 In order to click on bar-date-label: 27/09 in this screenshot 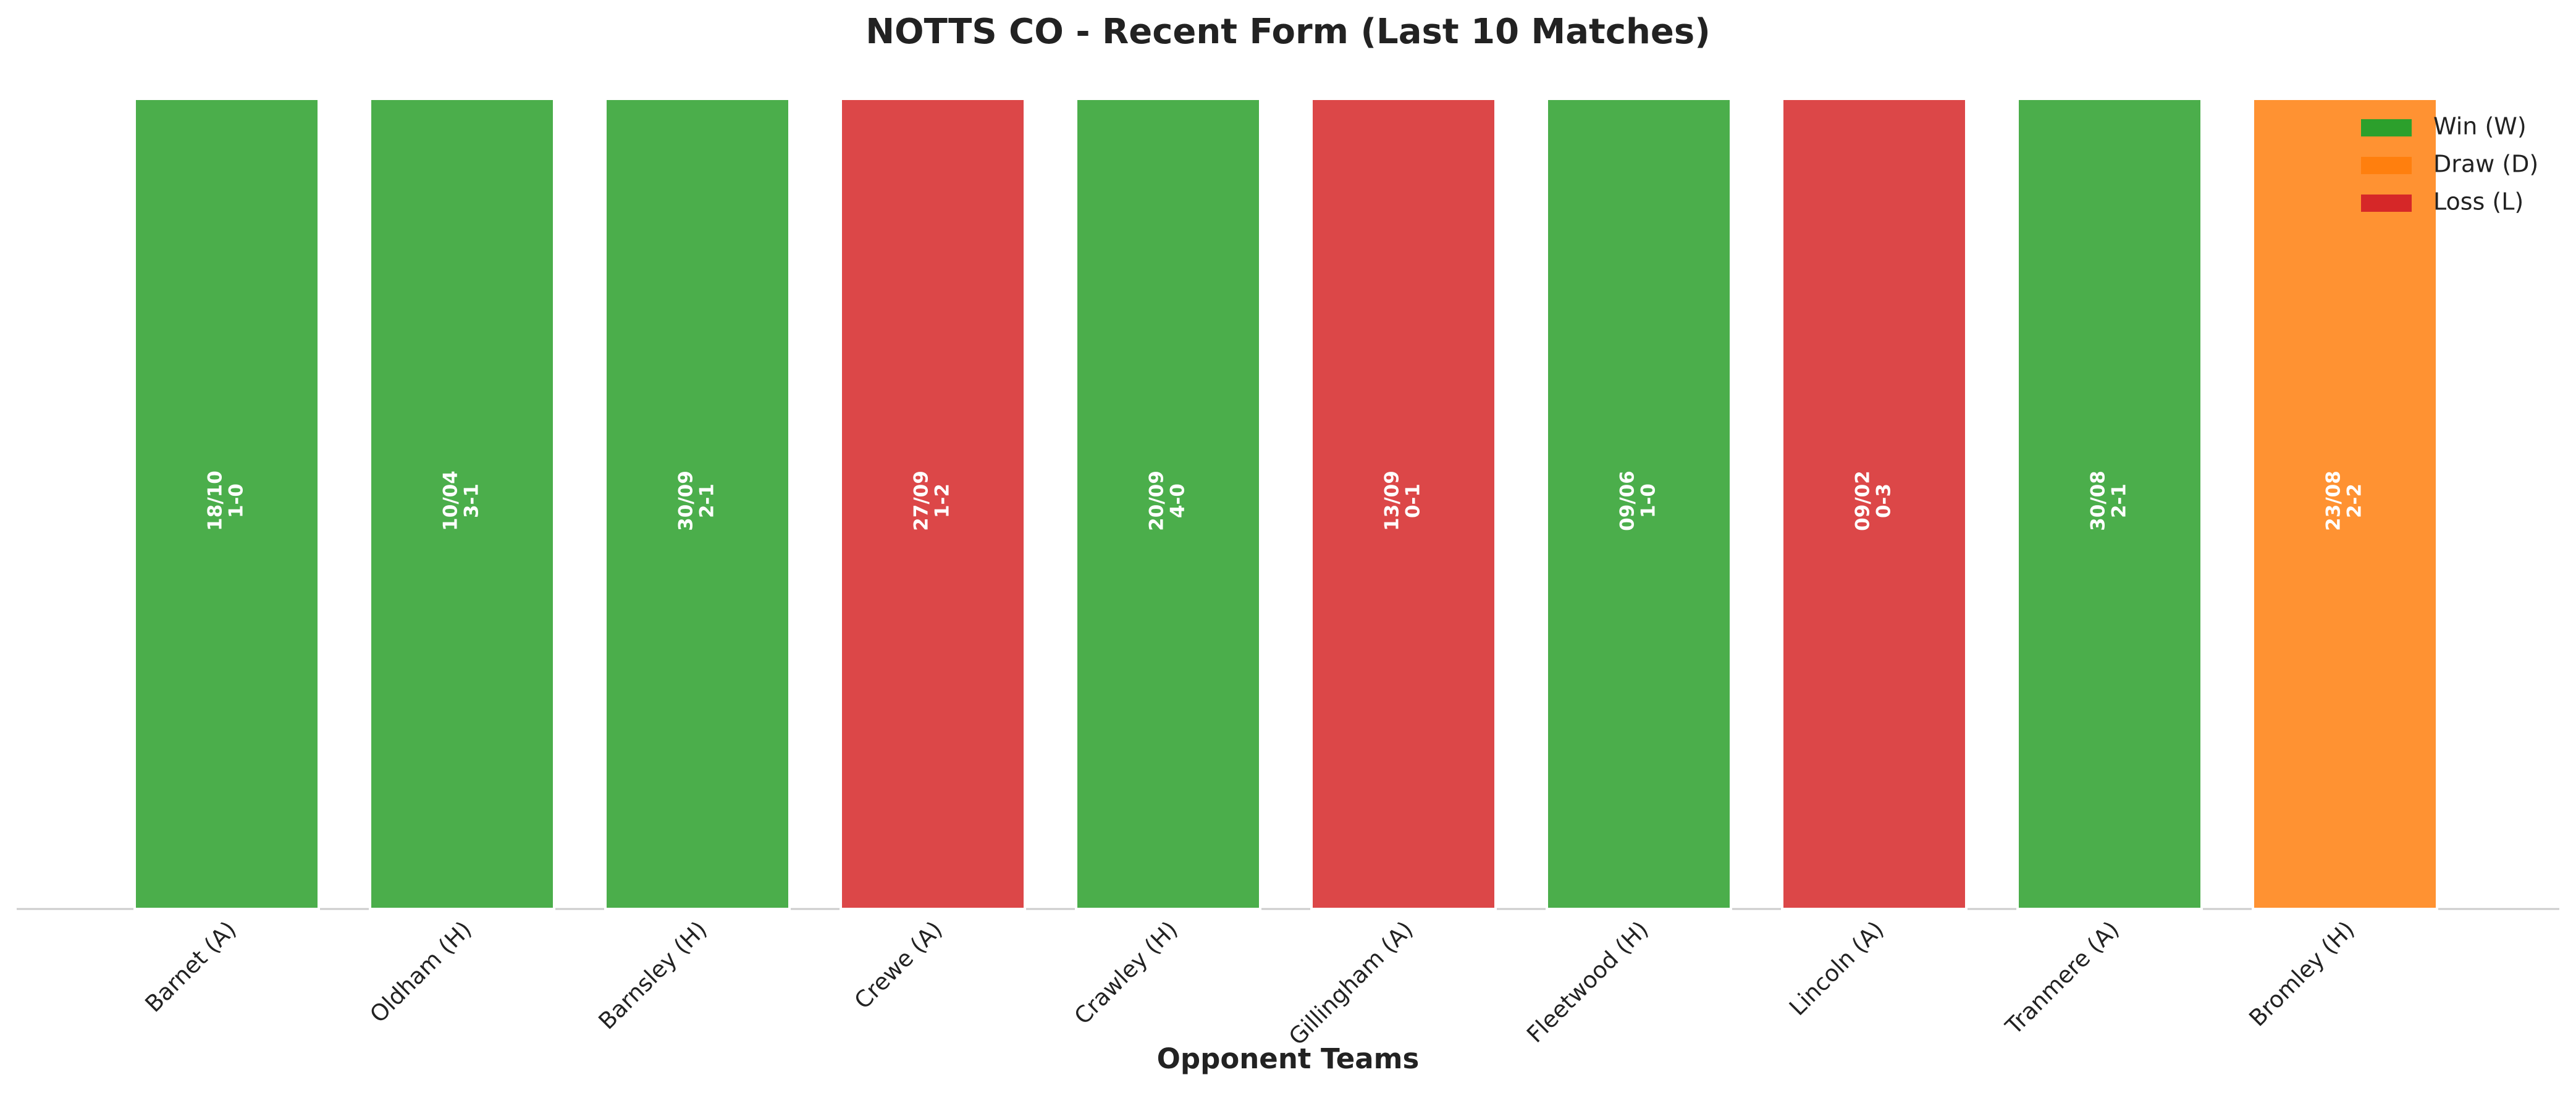, I will do `click(922, 501)`.